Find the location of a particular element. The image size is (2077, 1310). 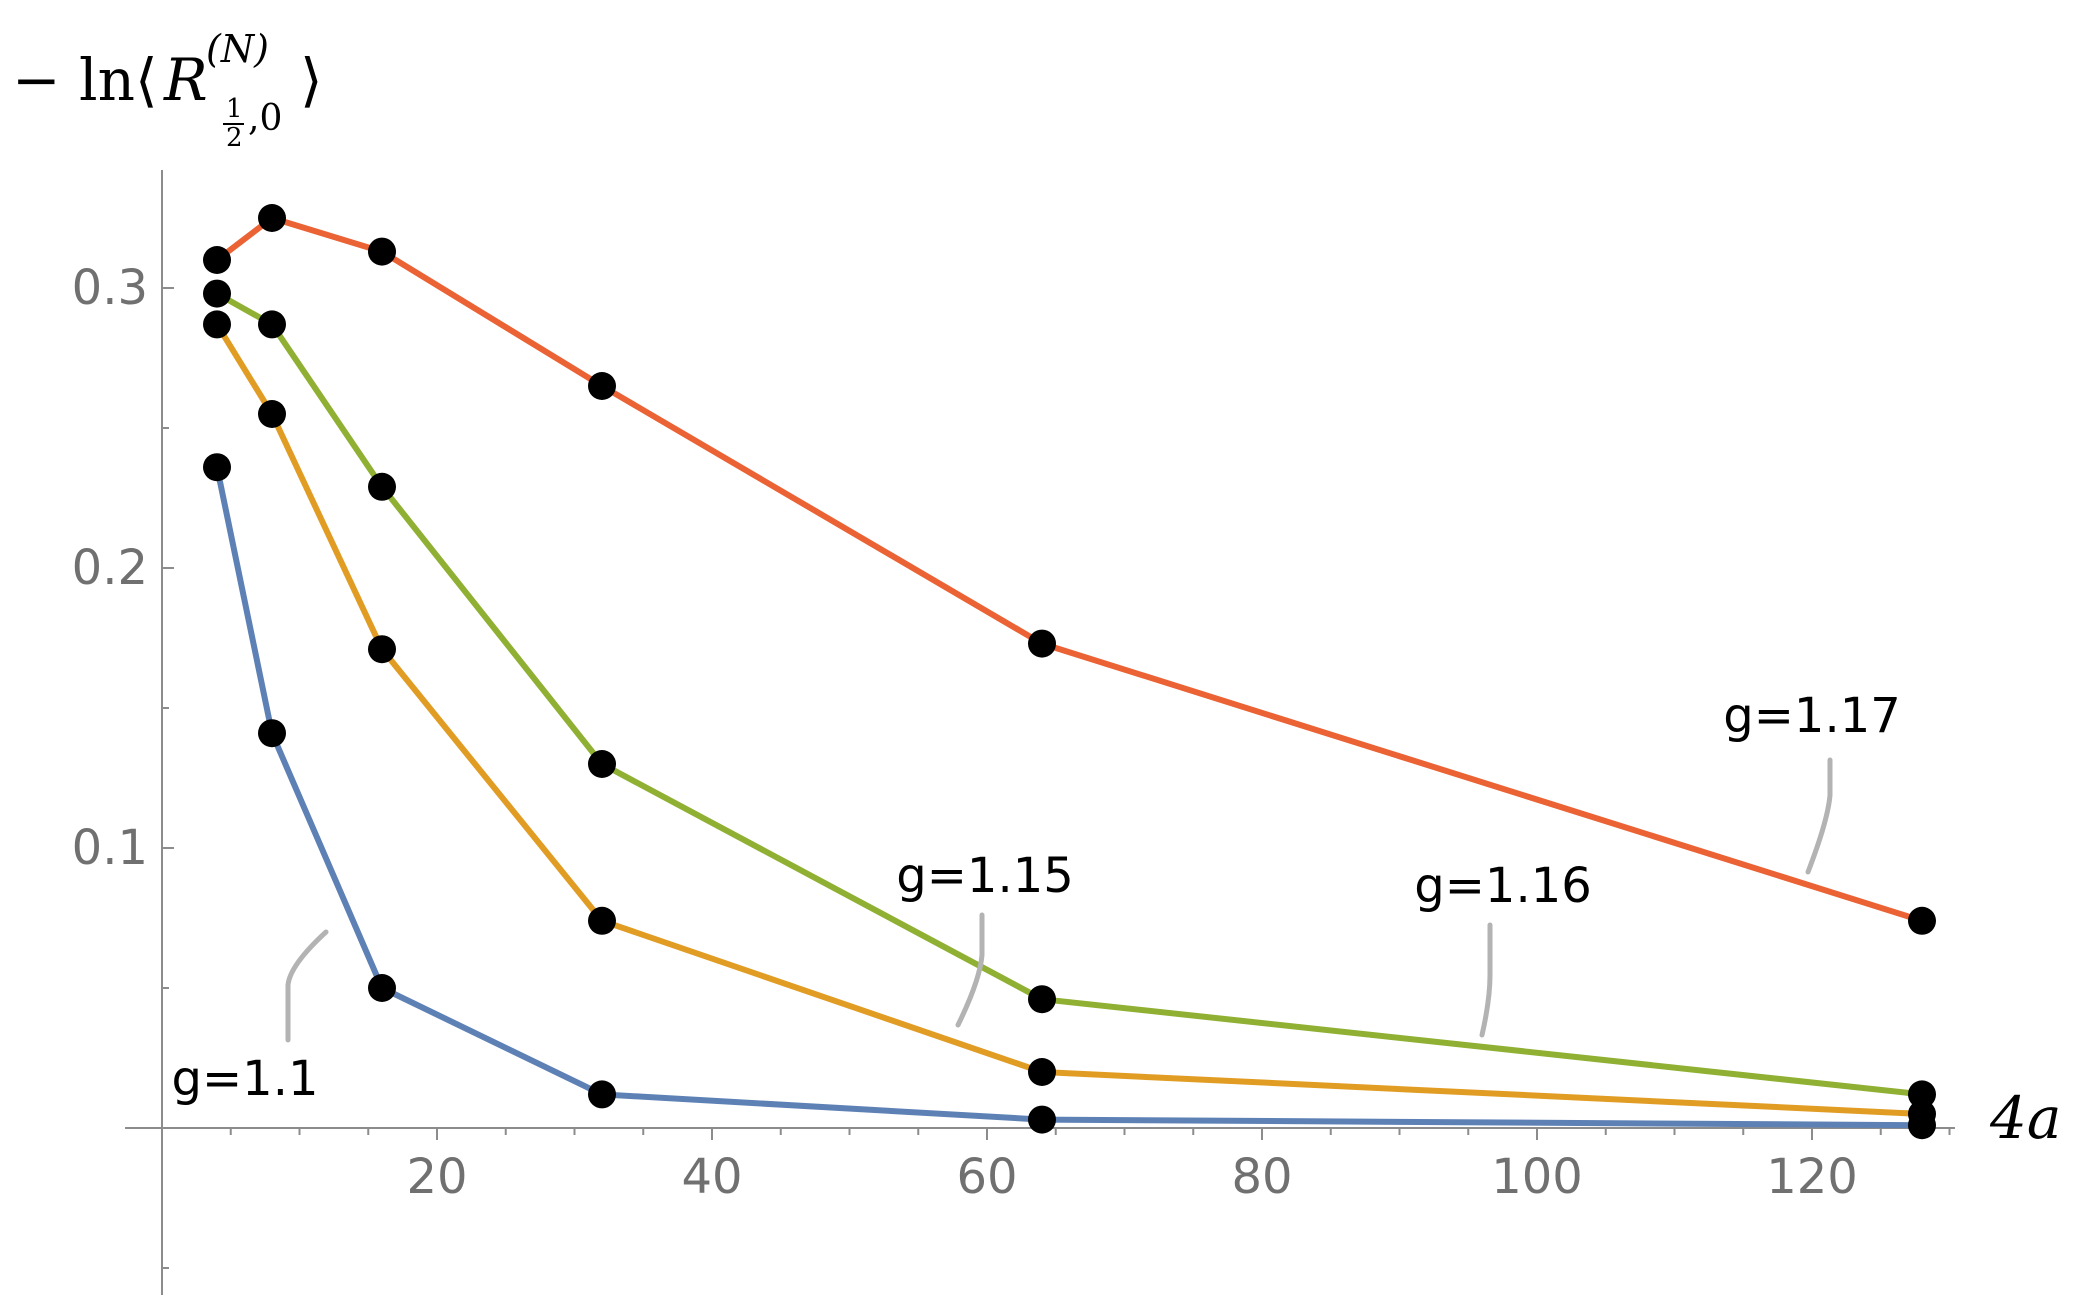

y-tick-labels: 0.1 0.2 0.3 is located at coordinates (110, 568).